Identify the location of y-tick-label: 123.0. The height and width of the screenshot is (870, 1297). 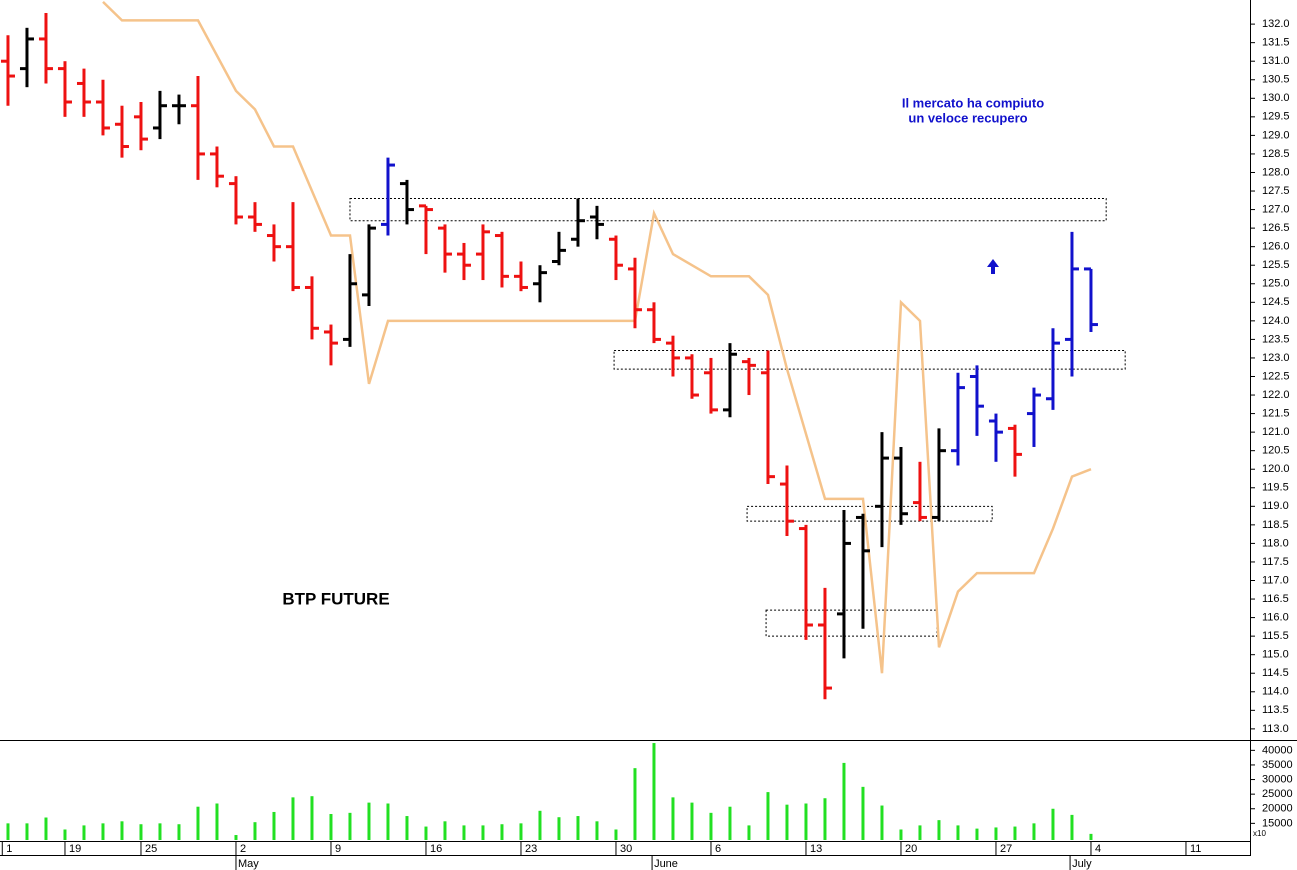
(1276, 358).